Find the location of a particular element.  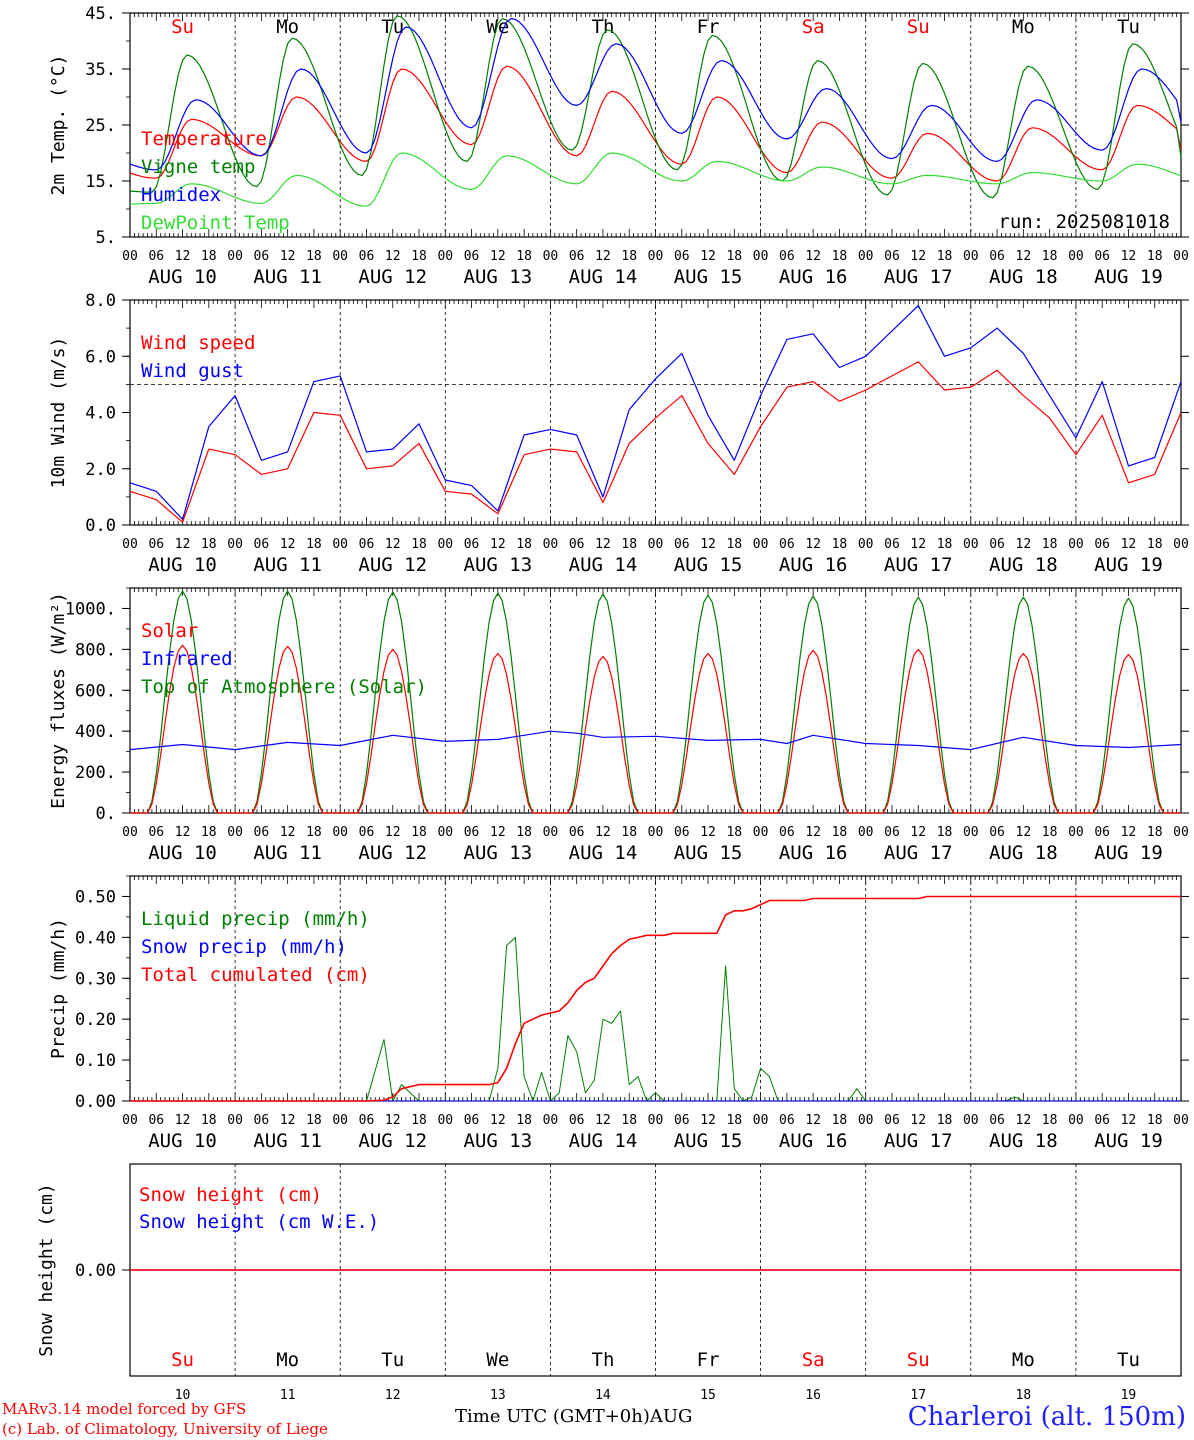

legend-entry: Snow height (cm W.E.) is located at coordinates (259, 1222).